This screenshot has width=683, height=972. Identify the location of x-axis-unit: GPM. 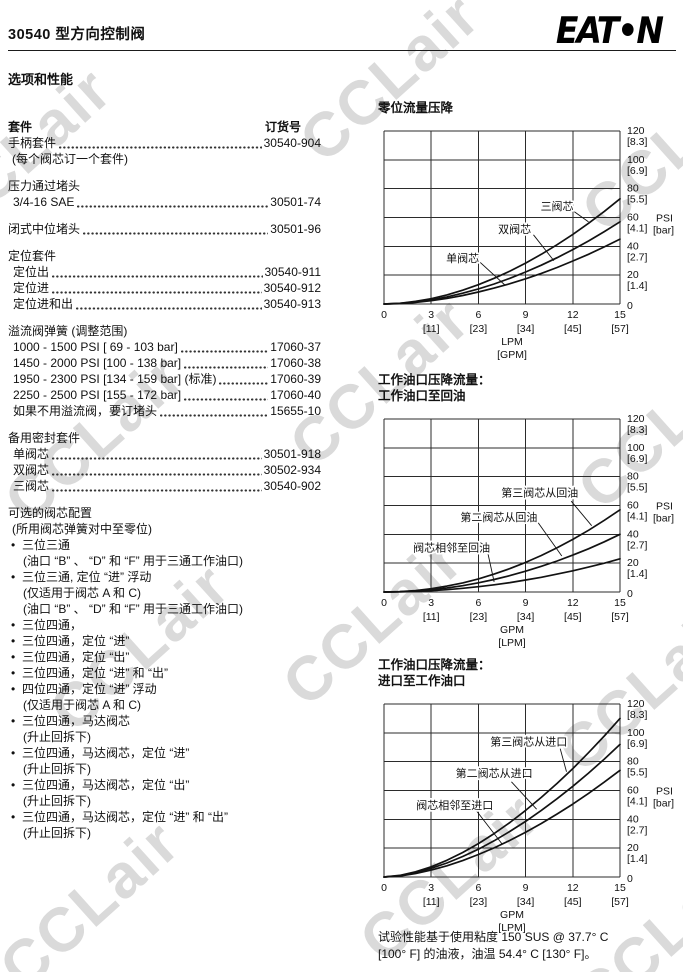
(512, 915).